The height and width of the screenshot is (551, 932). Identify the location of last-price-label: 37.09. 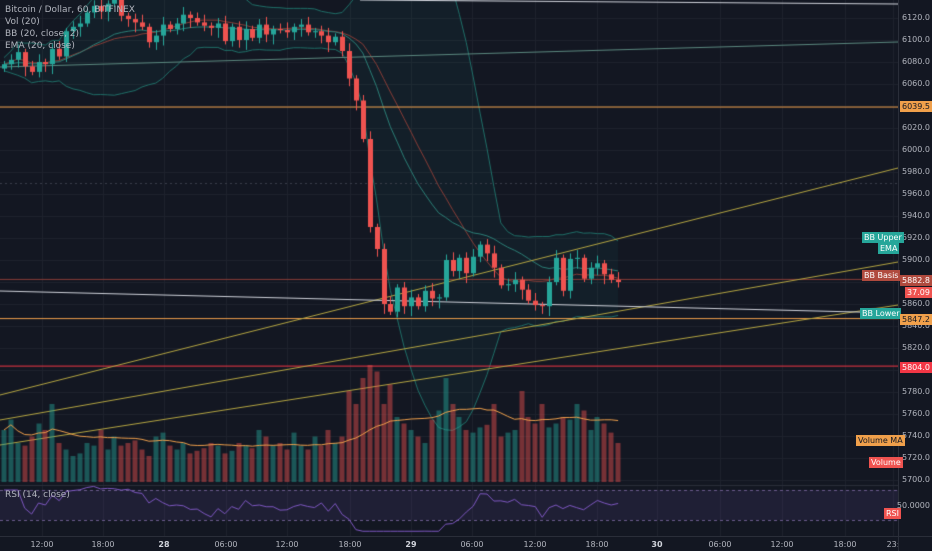
(918, 292).